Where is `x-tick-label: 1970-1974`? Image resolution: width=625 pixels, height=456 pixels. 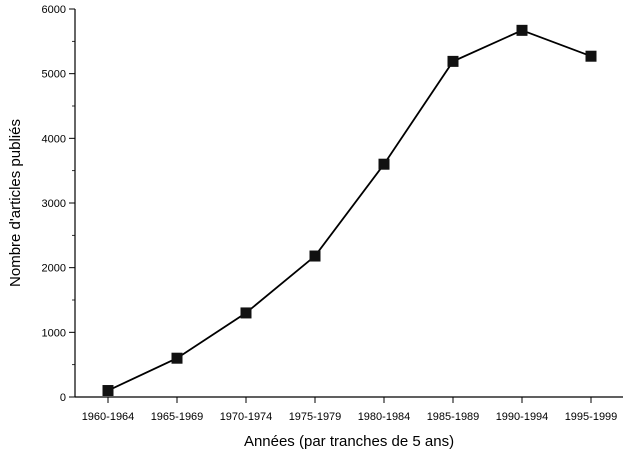 x-tick-label: 1970-1974 is located at coordinates (246, 417).